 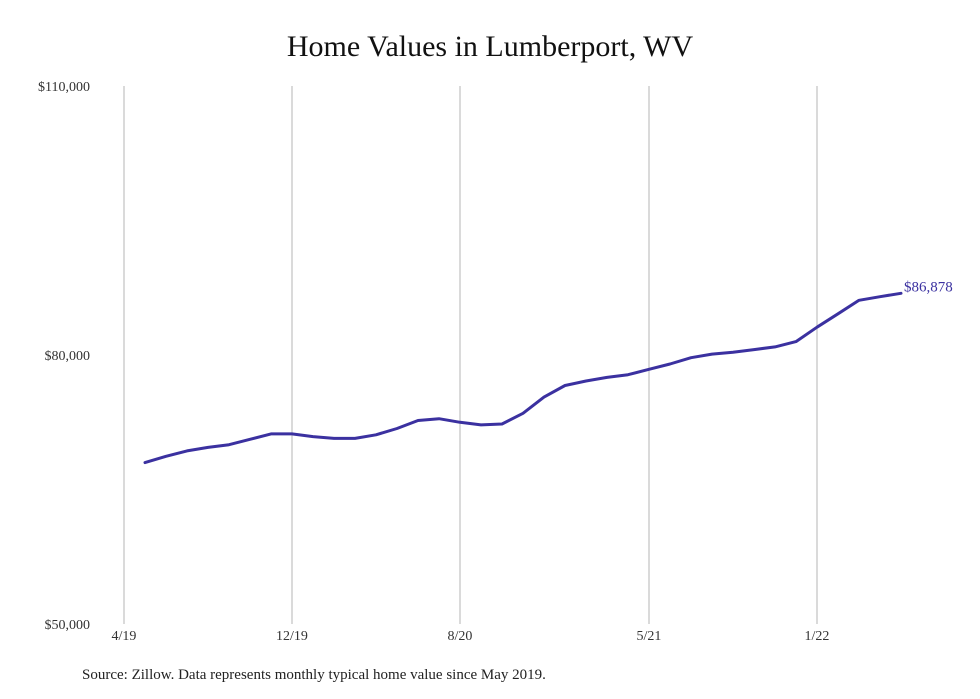 I want to click on x-tick-label: 1/22, so click(x=817, y=636).